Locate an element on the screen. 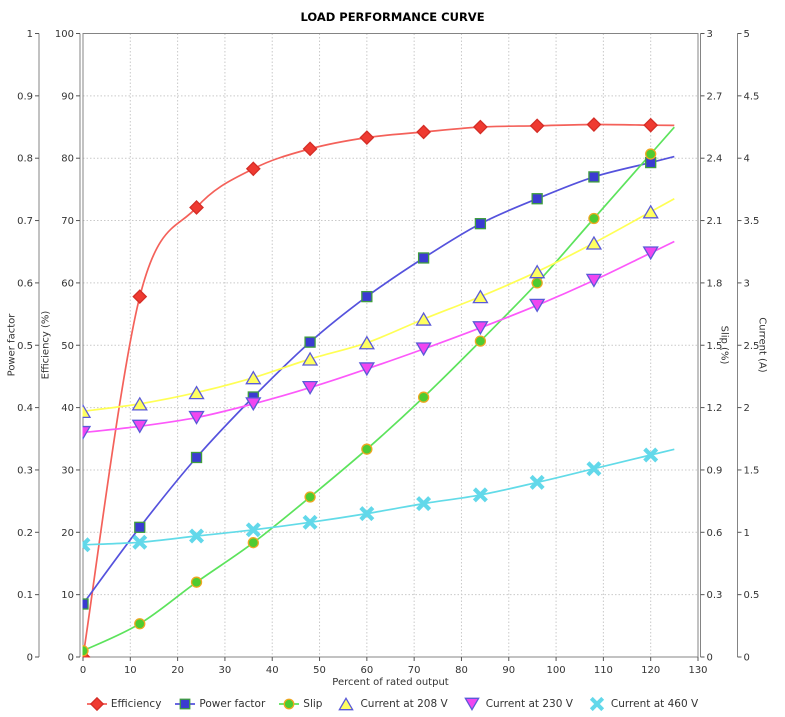 The height and width of the screenshot is (717, 785). tick-label: 0.8 is located at coordinates (25, 159).